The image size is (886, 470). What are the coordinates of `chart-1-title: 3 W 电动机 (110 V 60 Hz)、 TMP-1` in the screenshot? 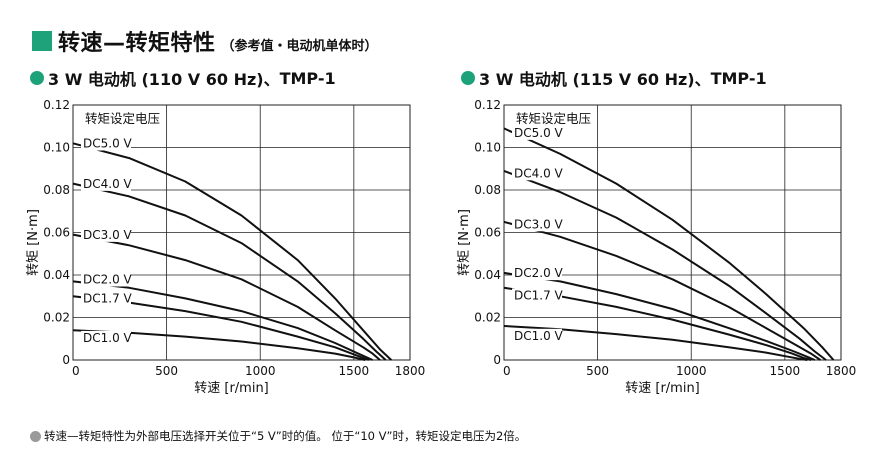 It's located at (183, 78).